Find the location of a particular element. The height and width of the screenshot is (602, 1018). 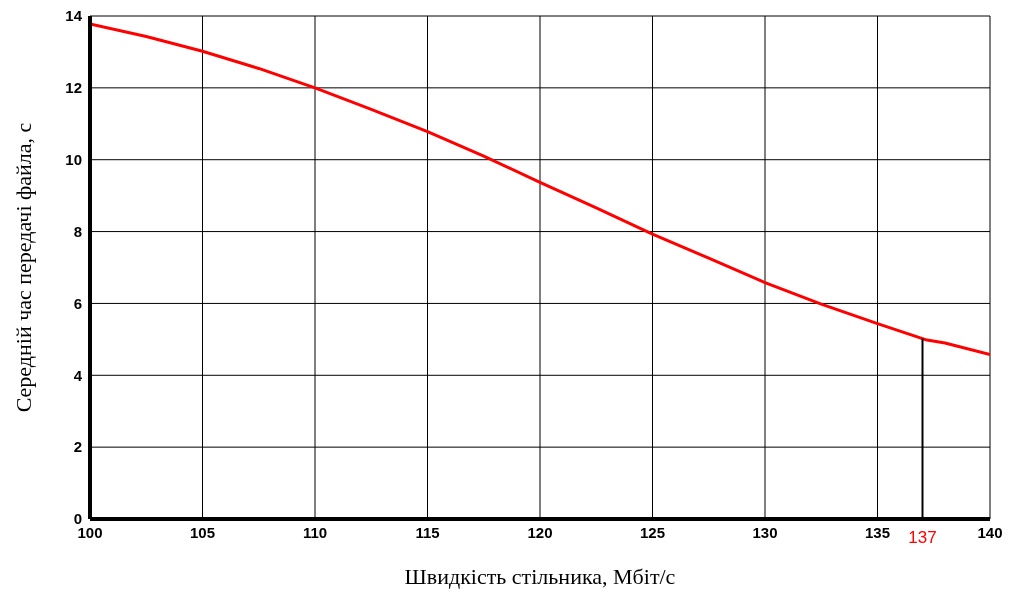

y-axis-title: Середній час передачі файла, с is located at coordinates (23, 267).